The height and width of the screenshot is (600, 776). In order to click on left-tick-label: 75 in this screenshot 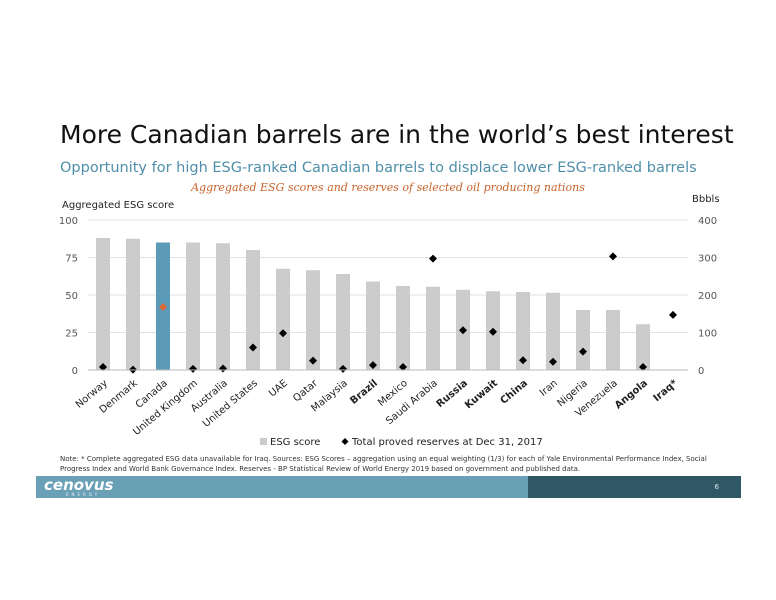, I will do `click(71, 259)`.